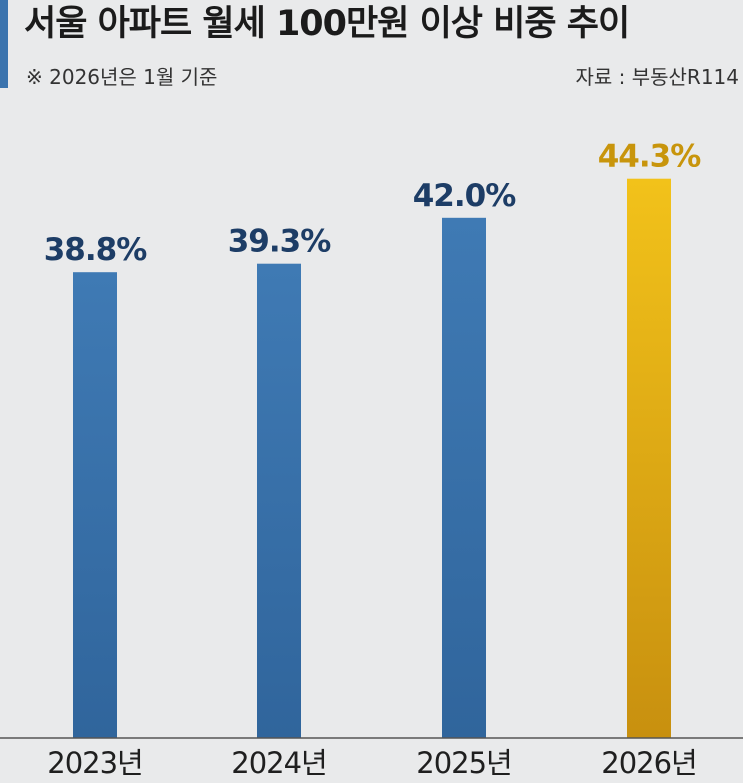 The height and width of the screenshot is (783, 743). What do you see at coordinates (95, 250) in the screenshot?
I see `bar-value-label-1: 38.8%` at bounding box center [95, 250].